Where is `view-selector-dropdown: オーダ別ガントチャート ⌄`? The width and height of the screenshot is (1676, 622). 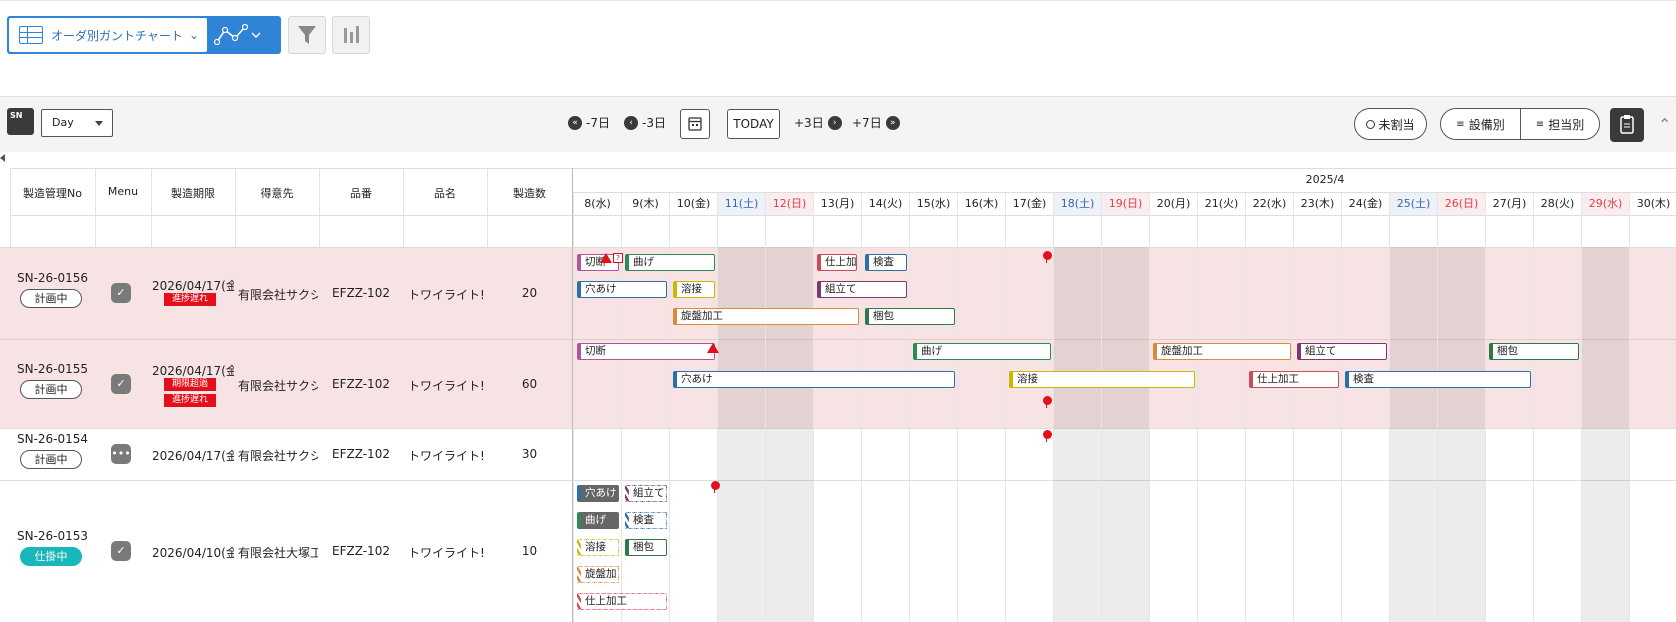
view-selector-dropdown: オーダ別ガントチャート ⌄ is located at coordinates (108, 35).